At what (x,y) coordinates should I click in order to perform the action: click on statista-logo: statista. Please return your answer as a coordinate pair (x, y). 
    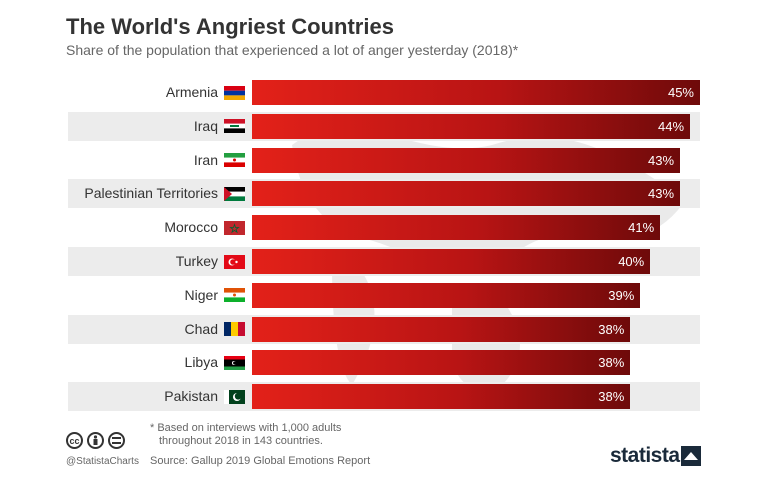
    Looking at the image, I should click on (645, 455).